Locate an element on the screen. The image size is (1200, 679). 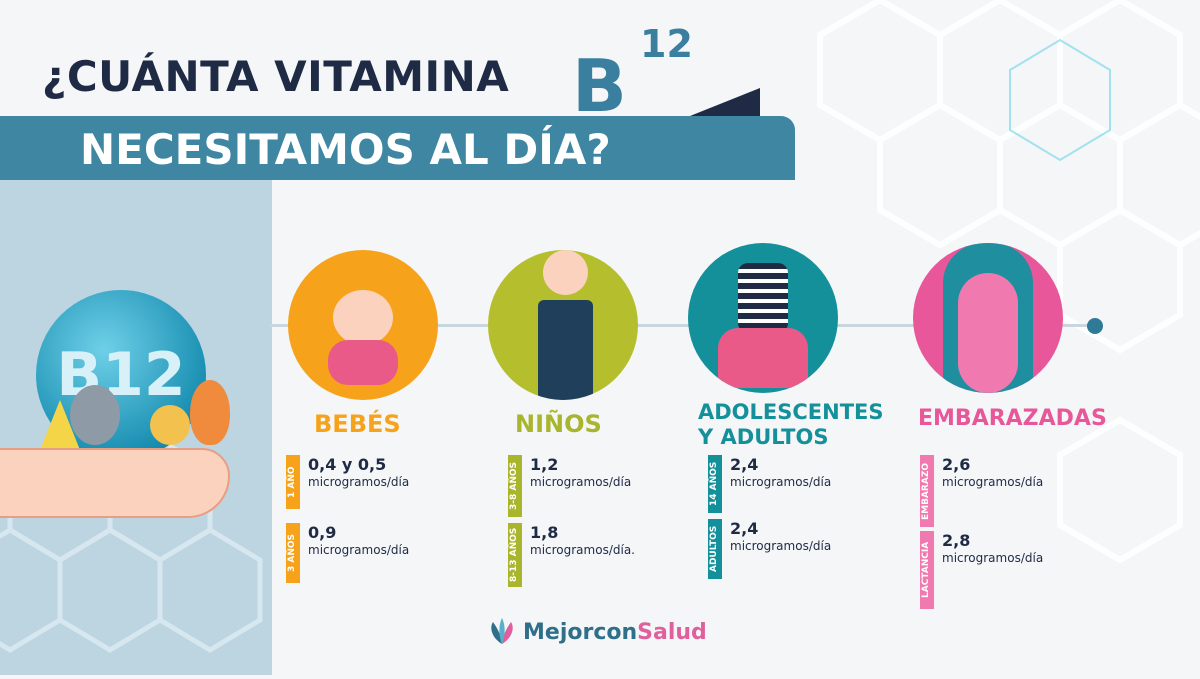
dose-item: 3-8 AÑOS 1,2 microgramos/día is located at coordinates (571, 489).